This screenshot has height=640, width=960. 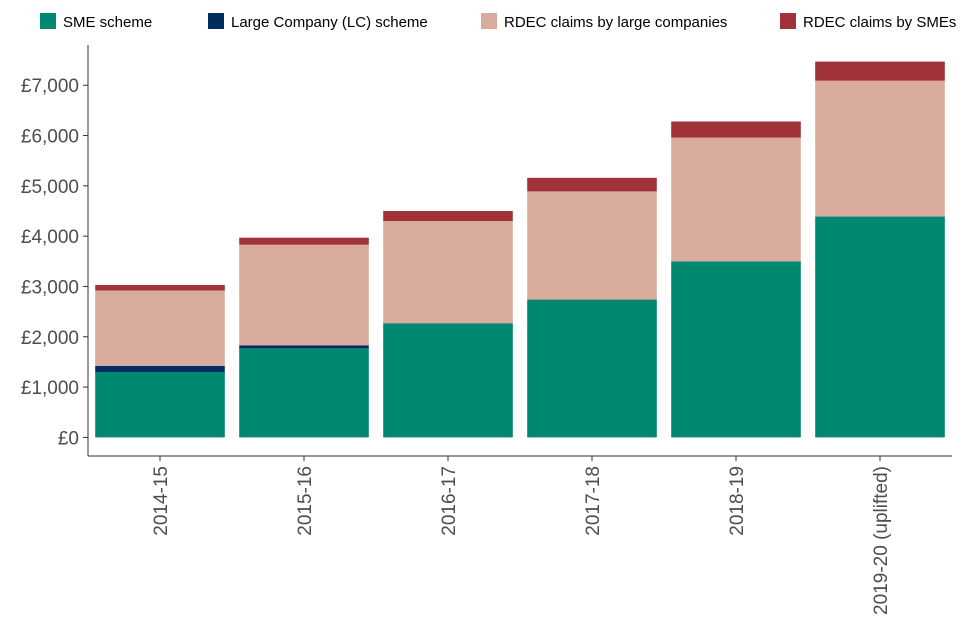 I want to click on legend-label: RDEC claims by SMEs, so click(x=879, y=22).